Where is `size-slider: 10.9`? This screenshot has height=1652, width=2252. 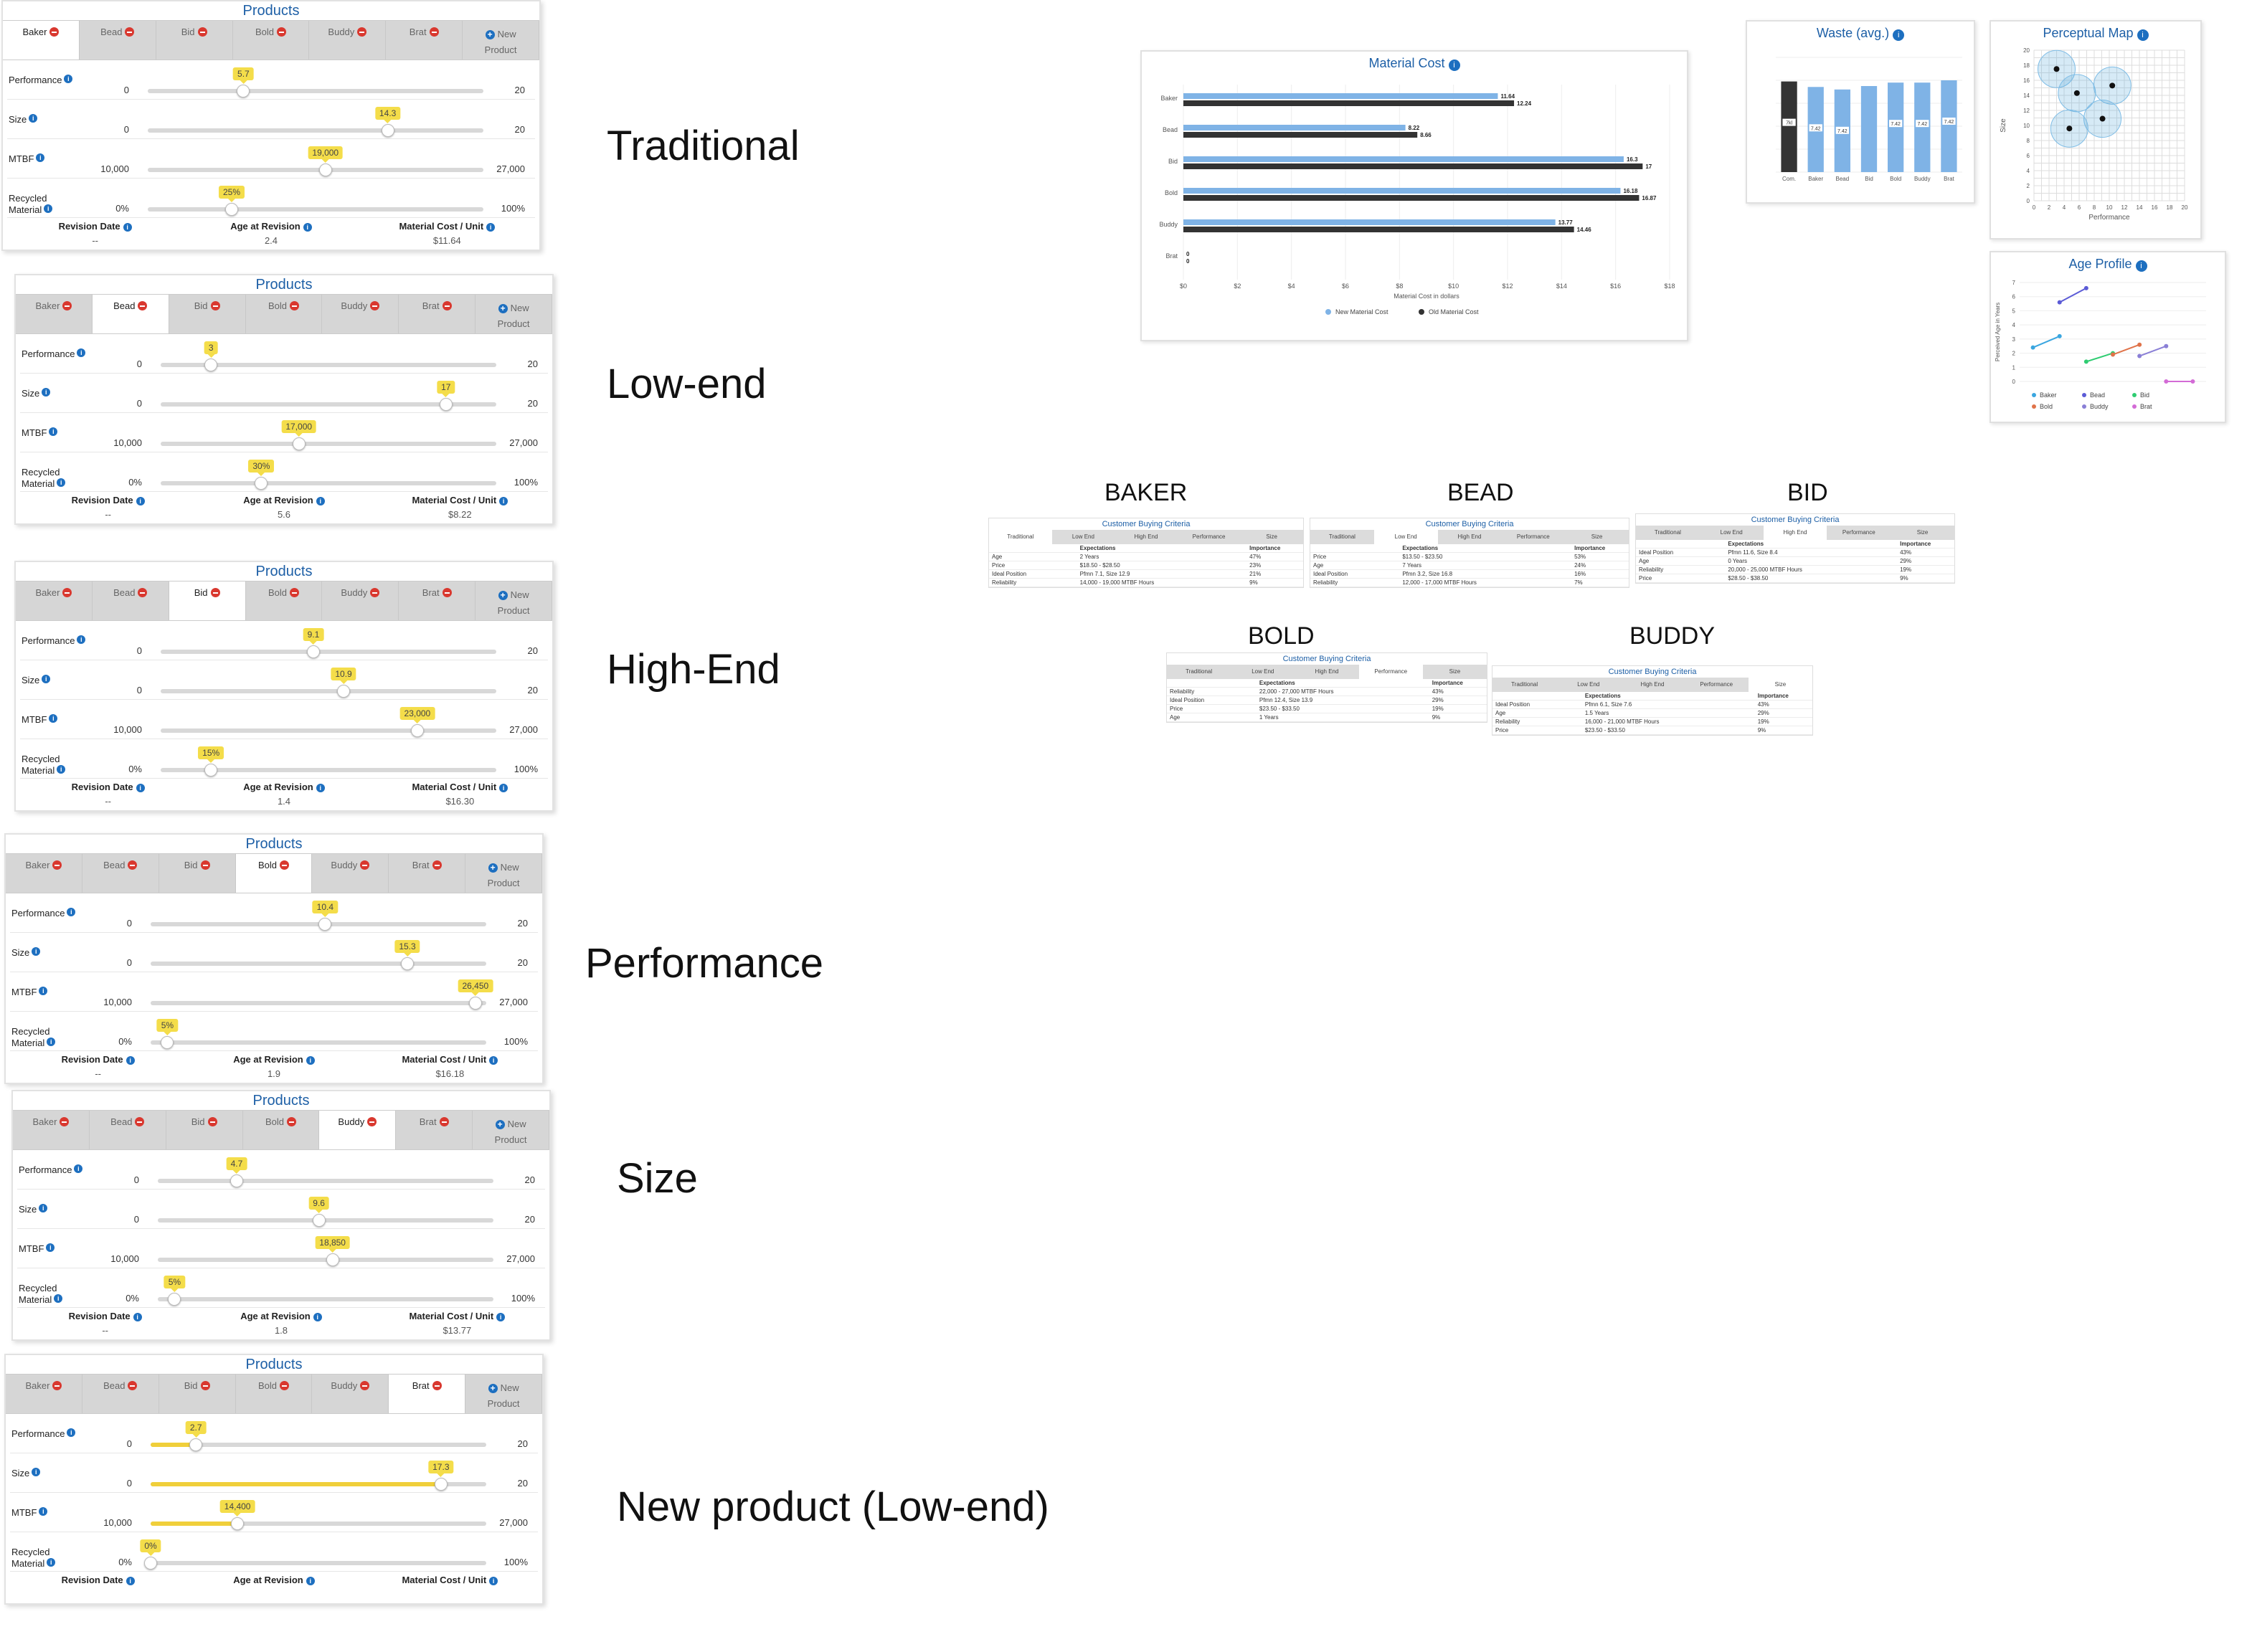
size-slider: 10.9 is located at coordinates (328, 683).